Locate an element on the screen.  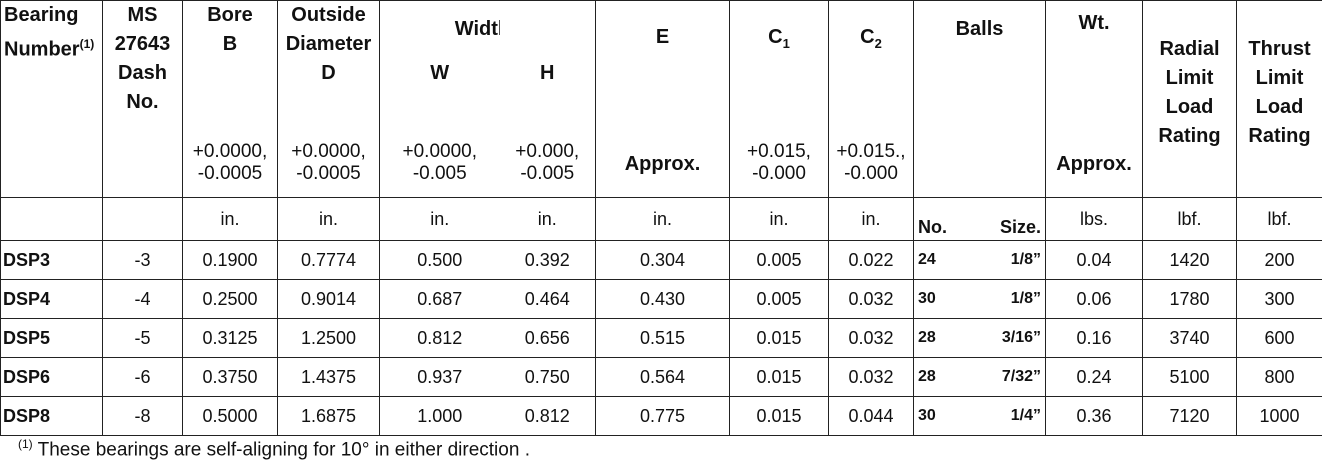
unit-thrust: lbf. is located at coordinates (1279, 219).